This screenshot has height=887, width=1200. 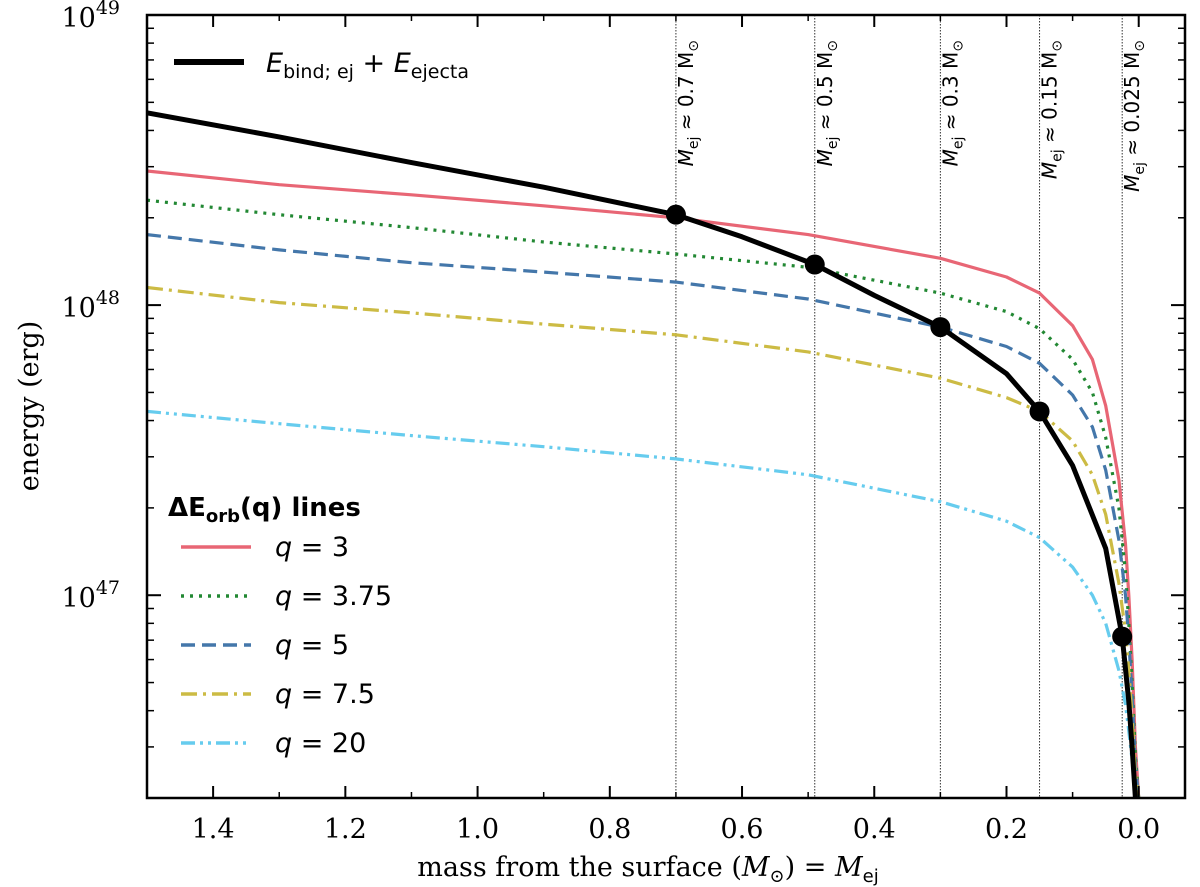 What do you see at coordinates (1052, 109) in the screenshot?
I see `vline-label-3: Mej ≈ 0.15 M⊙` at bounding box center [1052, 109].